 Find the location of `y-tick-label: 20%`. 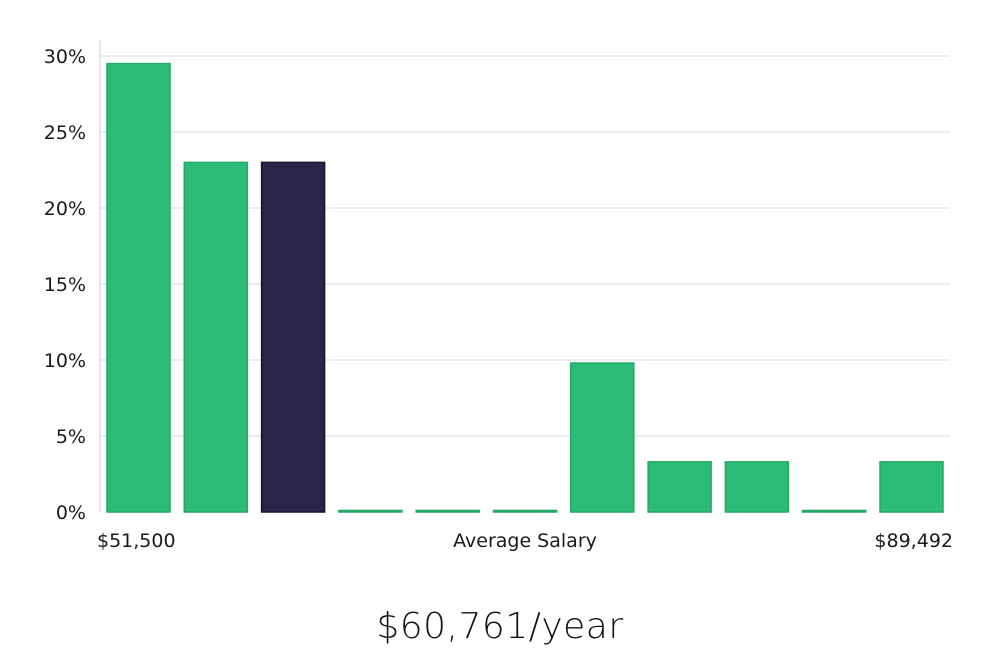

y-tick-label: 20% is located at coordinates (65, 209).